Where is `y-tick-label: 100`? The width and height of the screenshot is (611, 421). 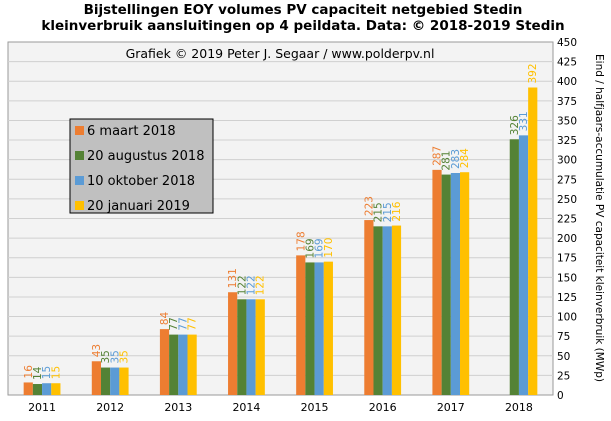 y-tick-label: 100 is located at coordinates (567, 318).